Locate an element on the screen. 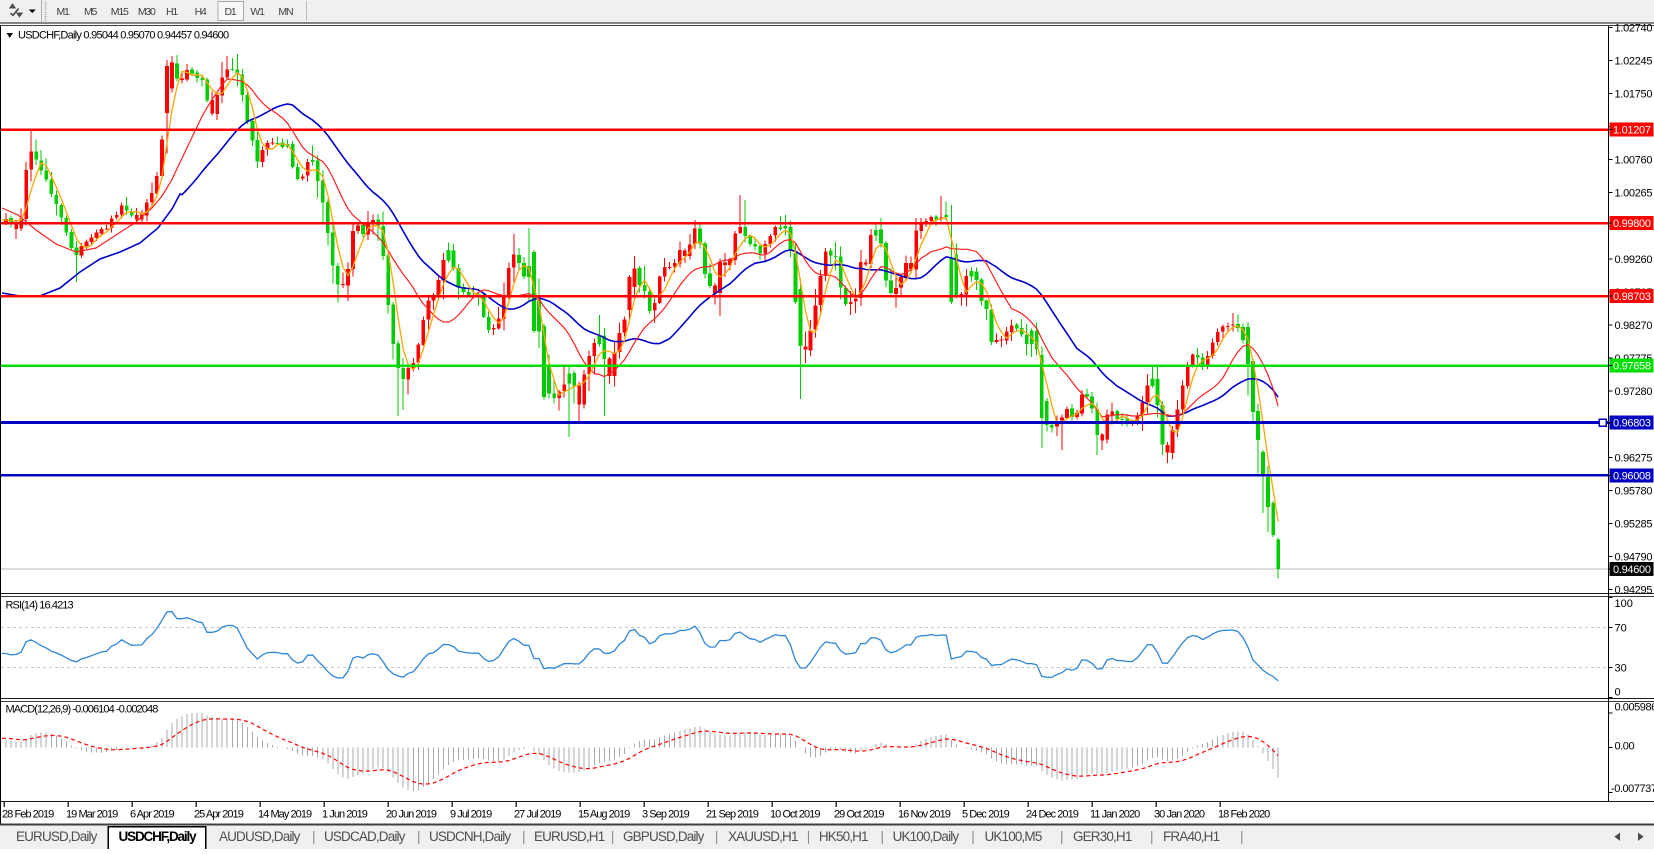 Image resolution: width=1654 pixels, height=854 pixels. svg-text: 0.005986 is located at coordinates (1634, 708).